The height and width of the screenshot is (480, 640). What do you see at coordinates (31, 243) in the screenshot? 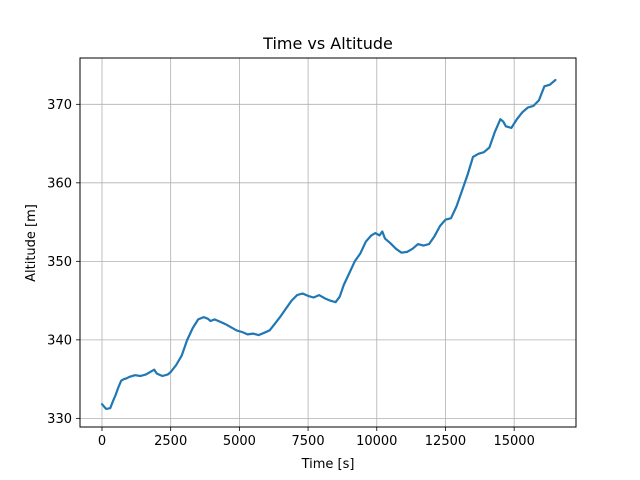
I see `y-axis-title: Altitude [m]` at bounding box center [31, 243].